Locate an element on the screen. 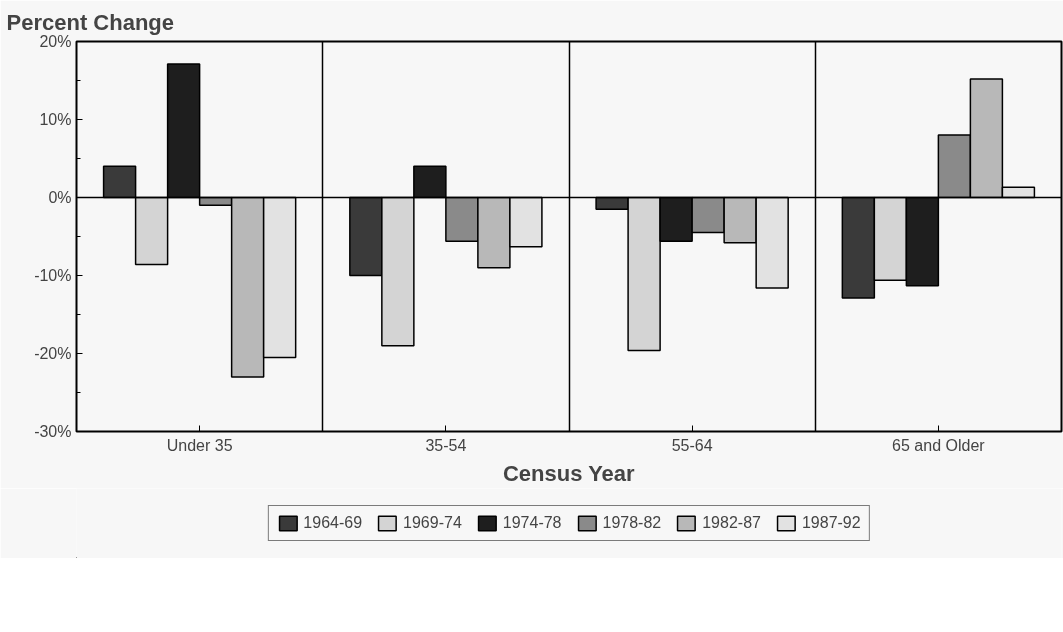 The width and height of the screenshot is (1063, 632). y-tick-label: -20% is located at coordinates (53, 353).